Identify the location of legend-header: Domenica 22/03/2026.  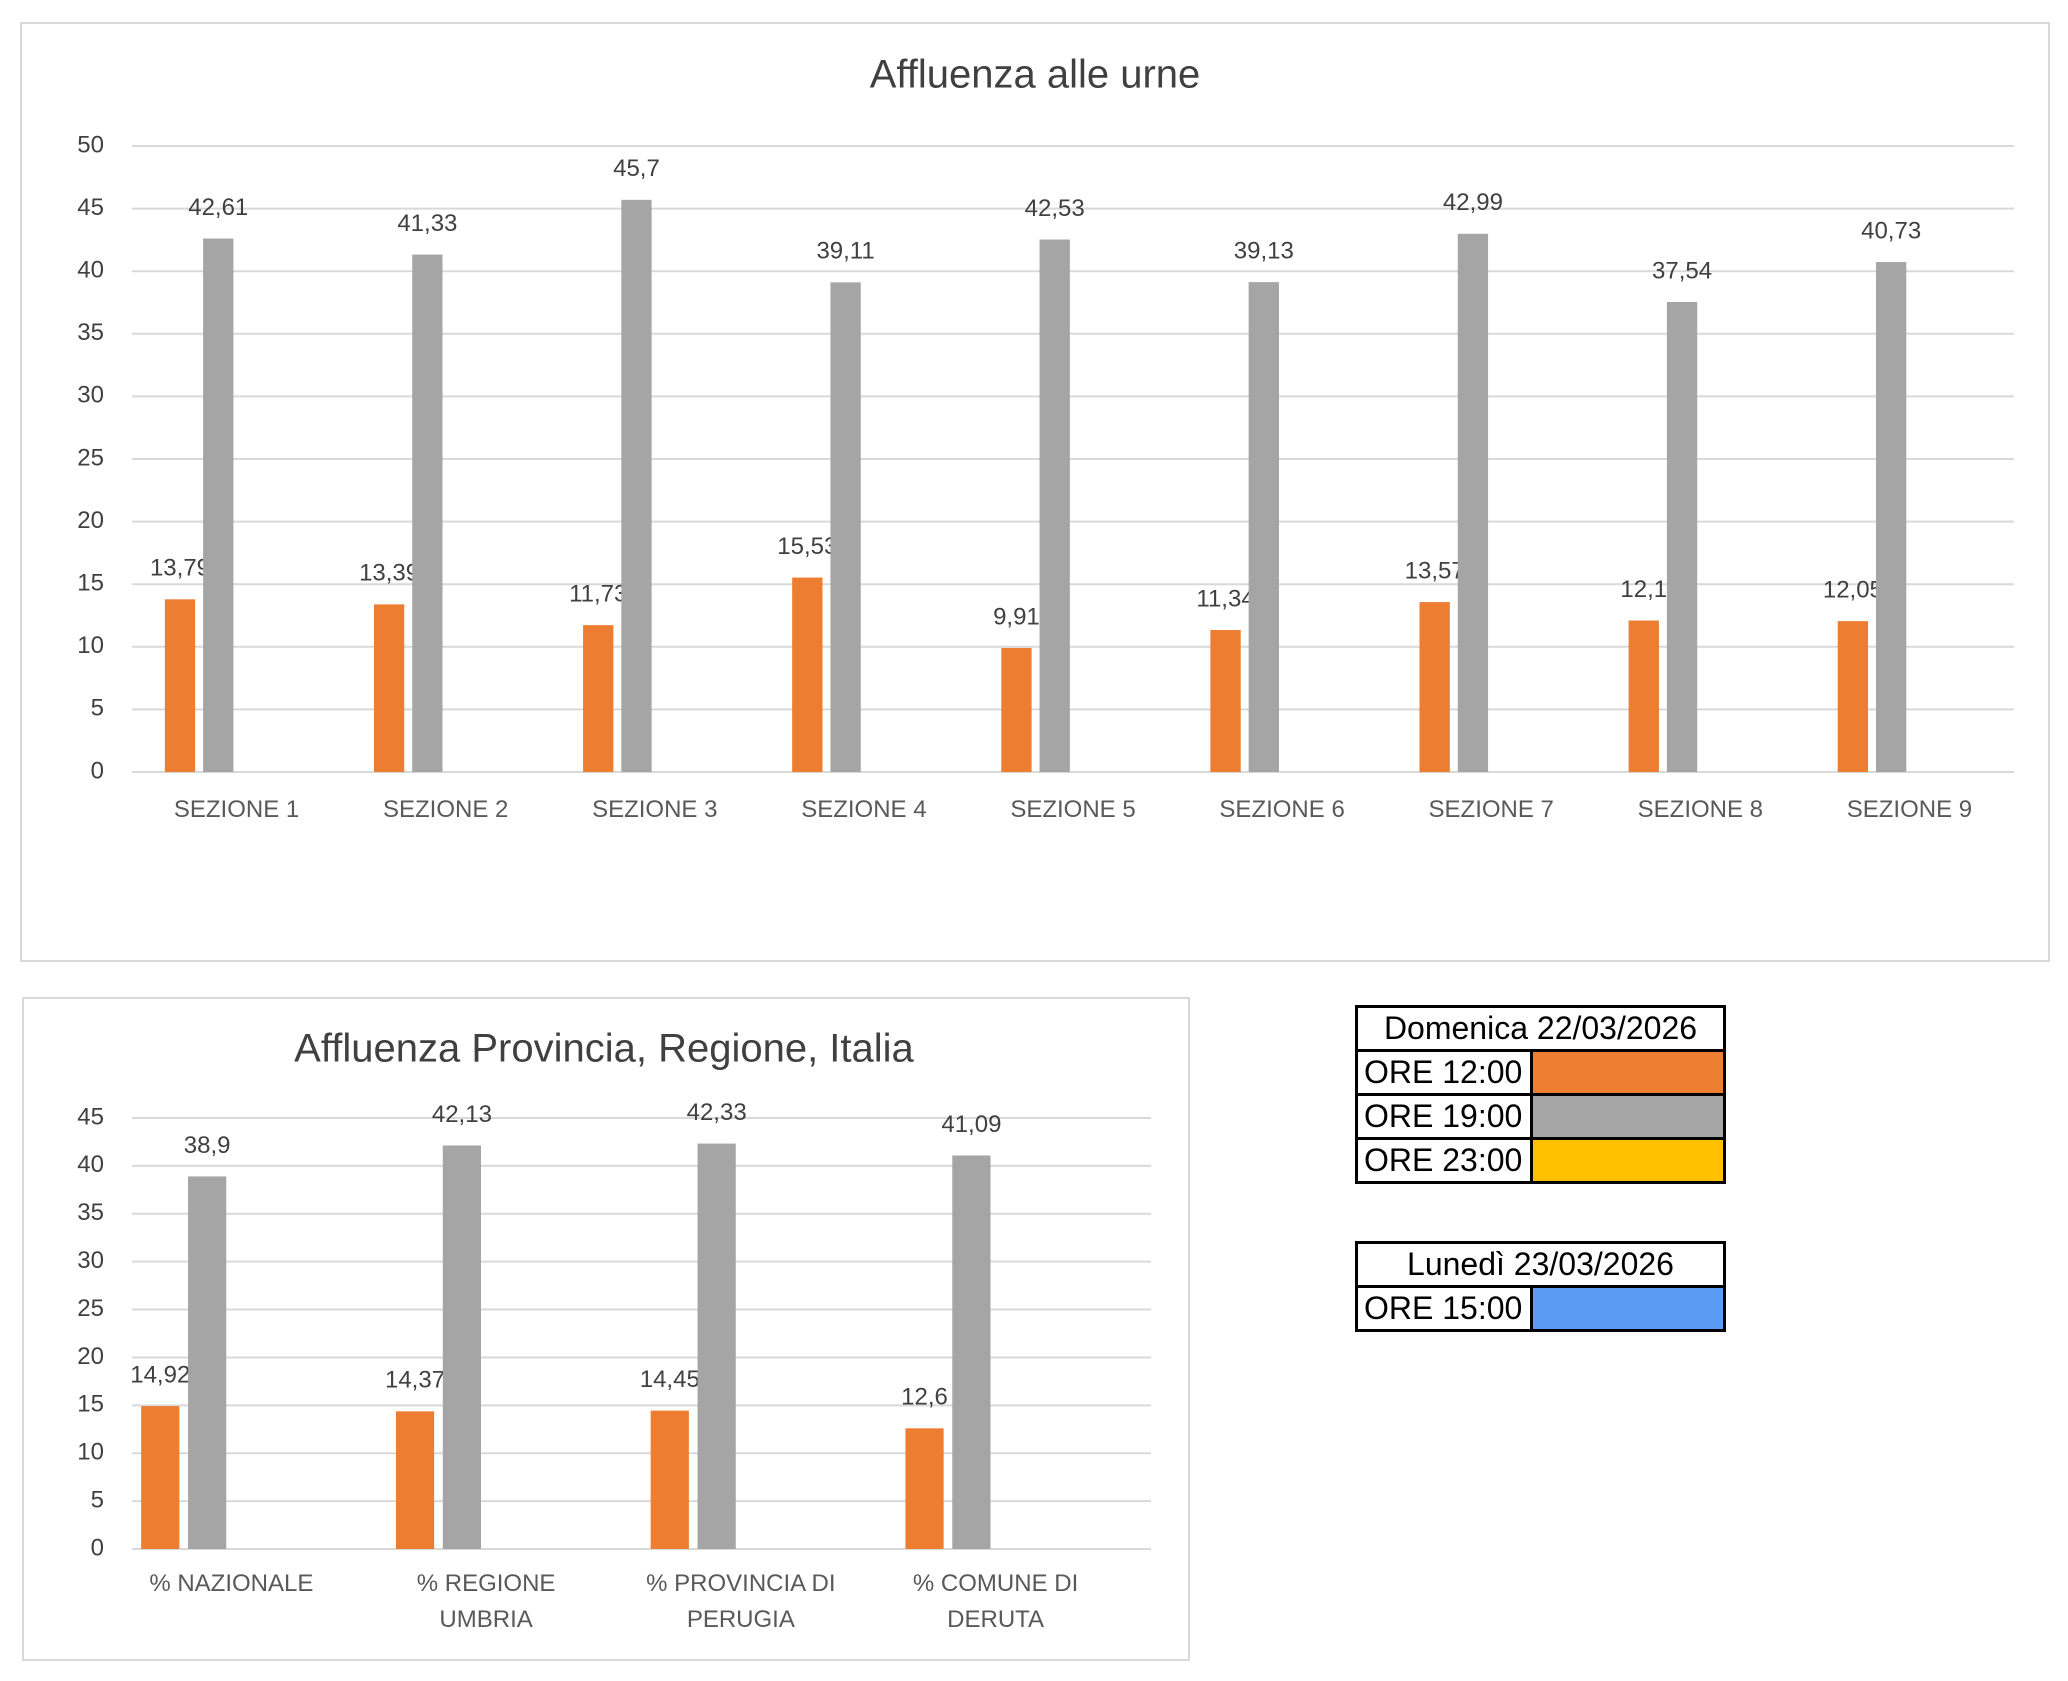
(1540, 1028).